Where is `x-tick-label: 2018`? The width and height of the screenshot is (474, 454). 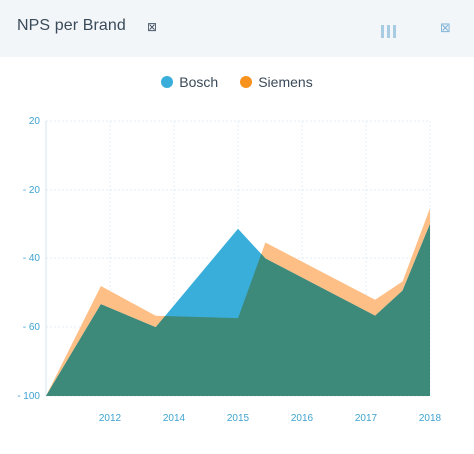
x-tick-label: 2018 is located at coordinates (430, 418).